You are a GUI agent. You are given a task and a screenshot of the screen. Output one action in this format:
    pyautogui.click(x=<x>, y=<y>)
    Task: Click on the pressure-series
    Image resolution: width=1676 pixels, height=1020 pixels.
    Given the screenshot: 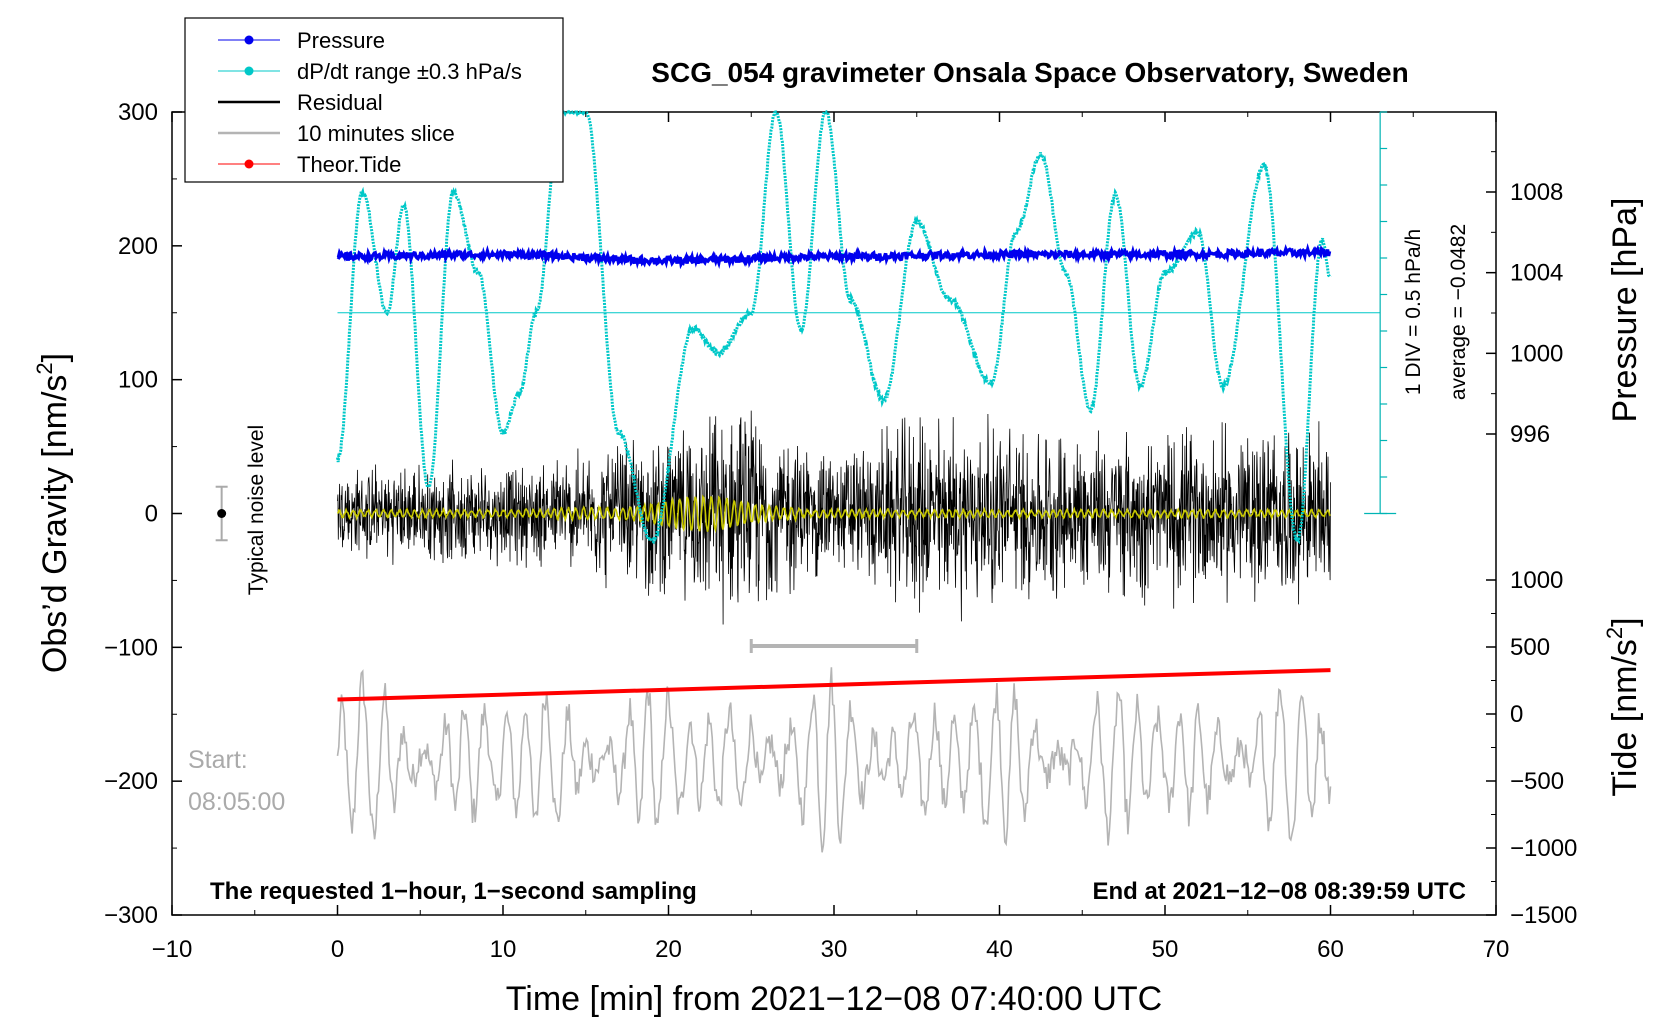 What is the action you would take?
    pyautogui.click(x=834, y=256)
    